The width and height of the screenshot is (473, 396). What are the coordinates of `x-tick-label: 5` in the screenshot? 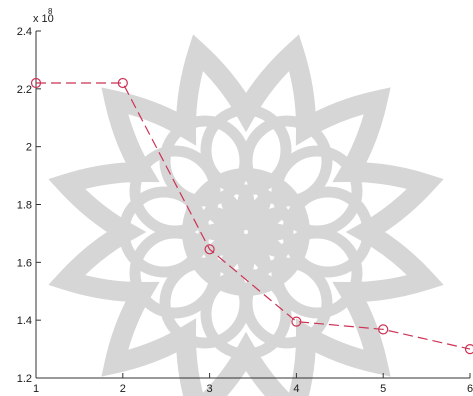 It's located at (383, 389).